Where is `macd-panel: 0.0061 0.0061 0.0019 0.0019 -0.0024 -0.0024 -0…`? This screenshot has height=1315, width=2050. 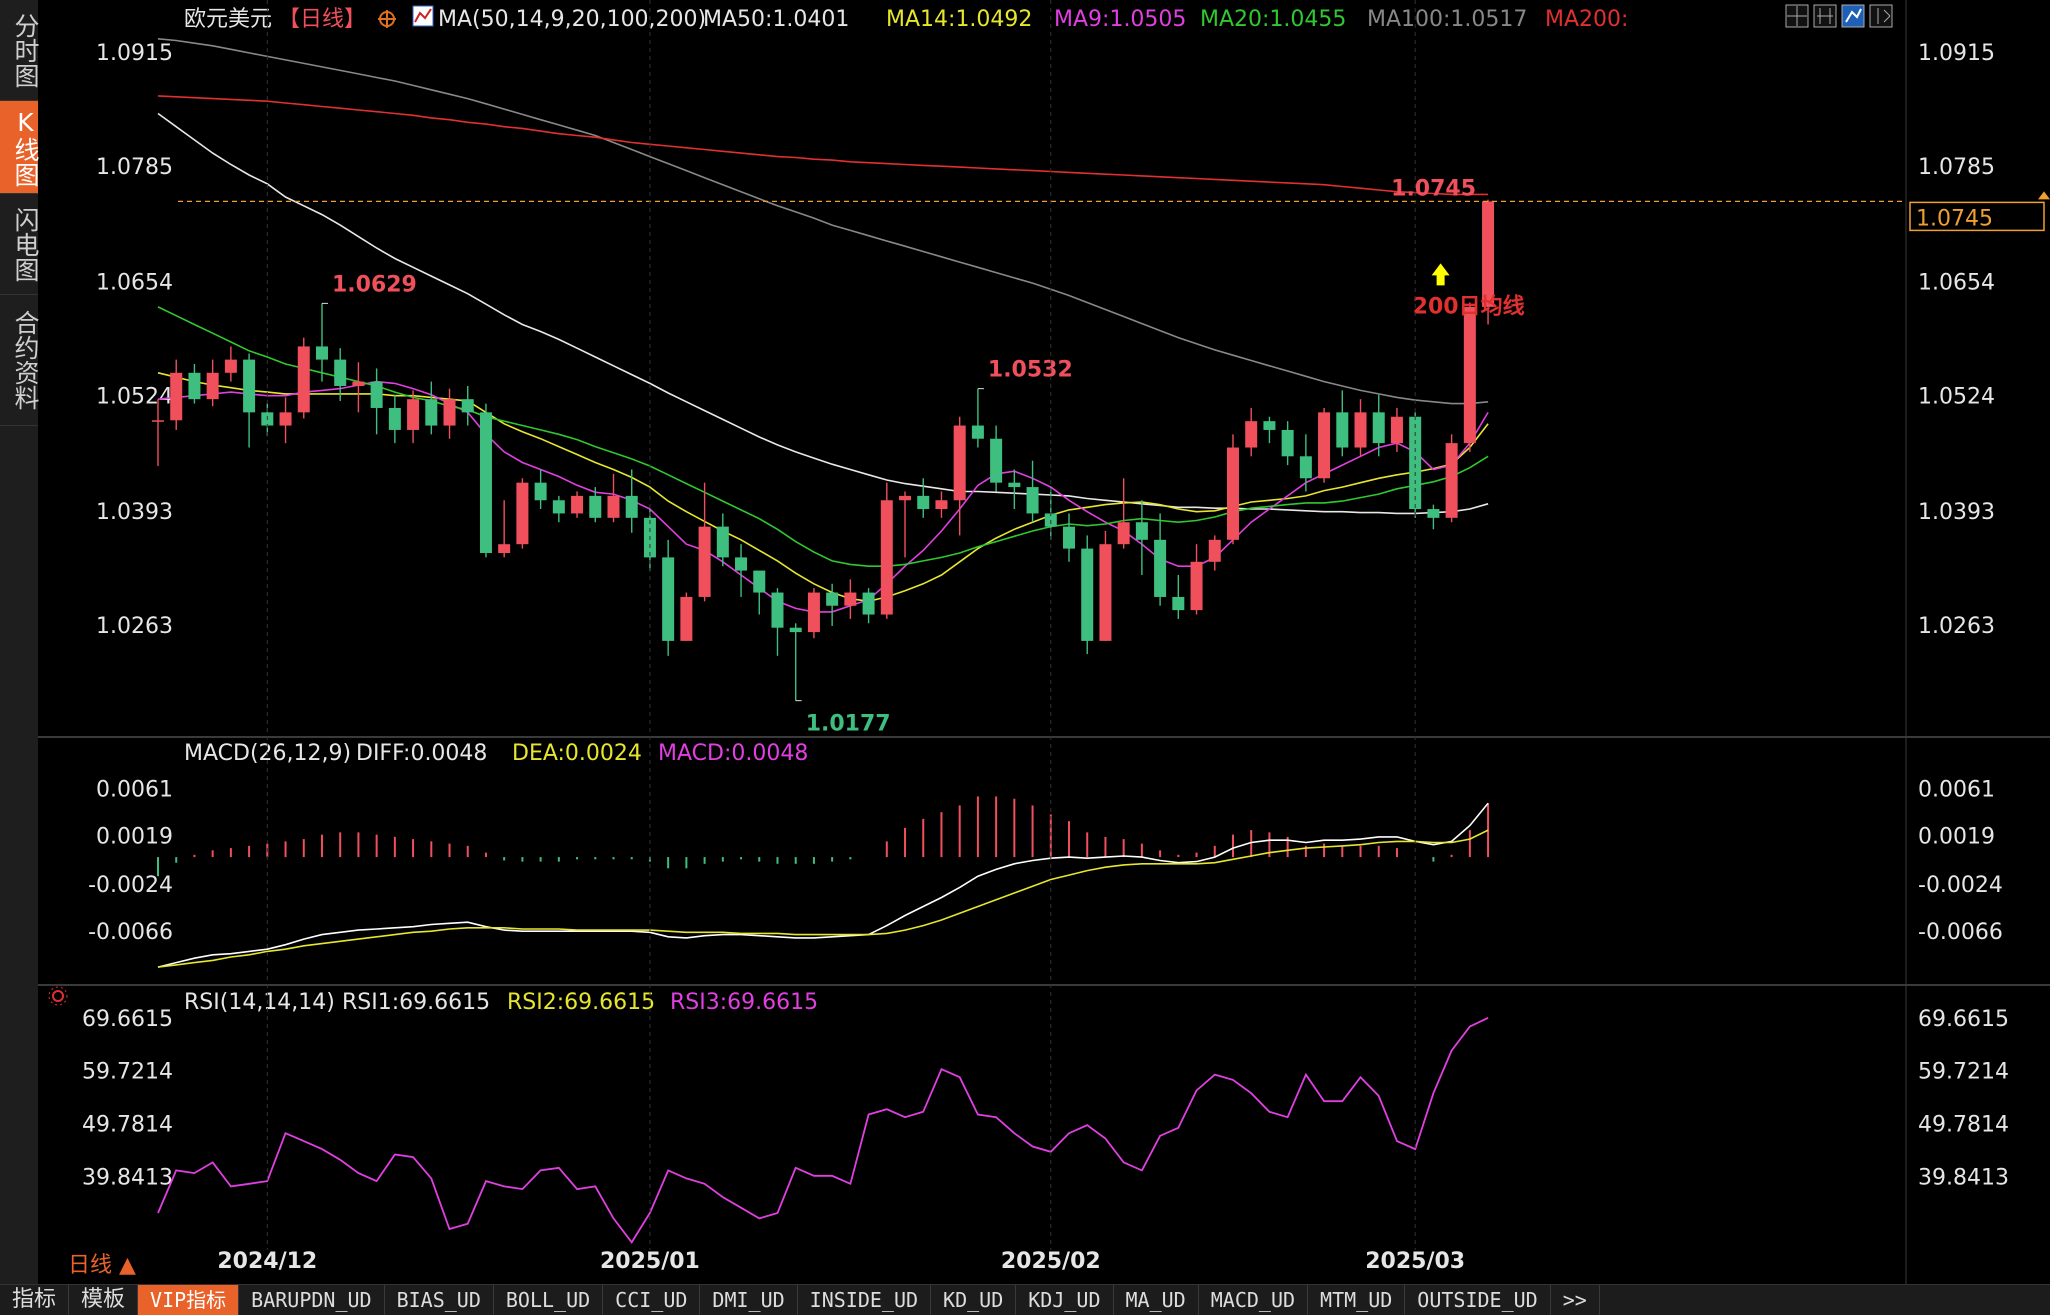
macd-panel: 0.0061 0.0061 0.0019 0.0019 -0.0024 -0.0024 -0… is located at coordinates (1045, 873).